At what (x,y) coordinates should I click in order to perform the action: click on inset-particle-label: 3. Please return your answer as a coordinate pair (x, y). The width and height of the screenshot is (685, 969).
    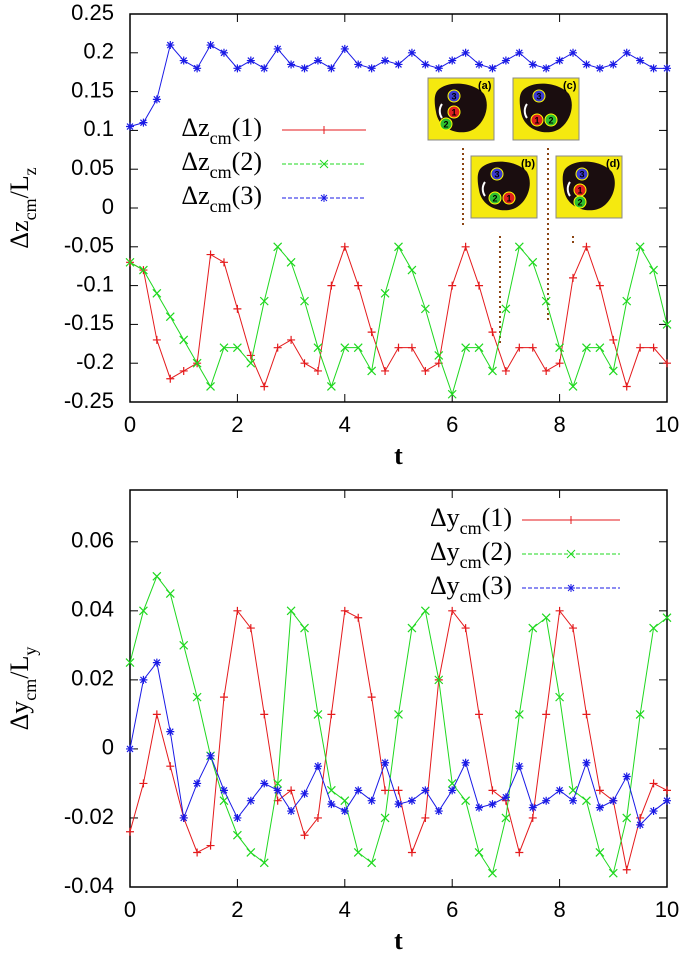
    Looking at the image, I should click on (538, 96).